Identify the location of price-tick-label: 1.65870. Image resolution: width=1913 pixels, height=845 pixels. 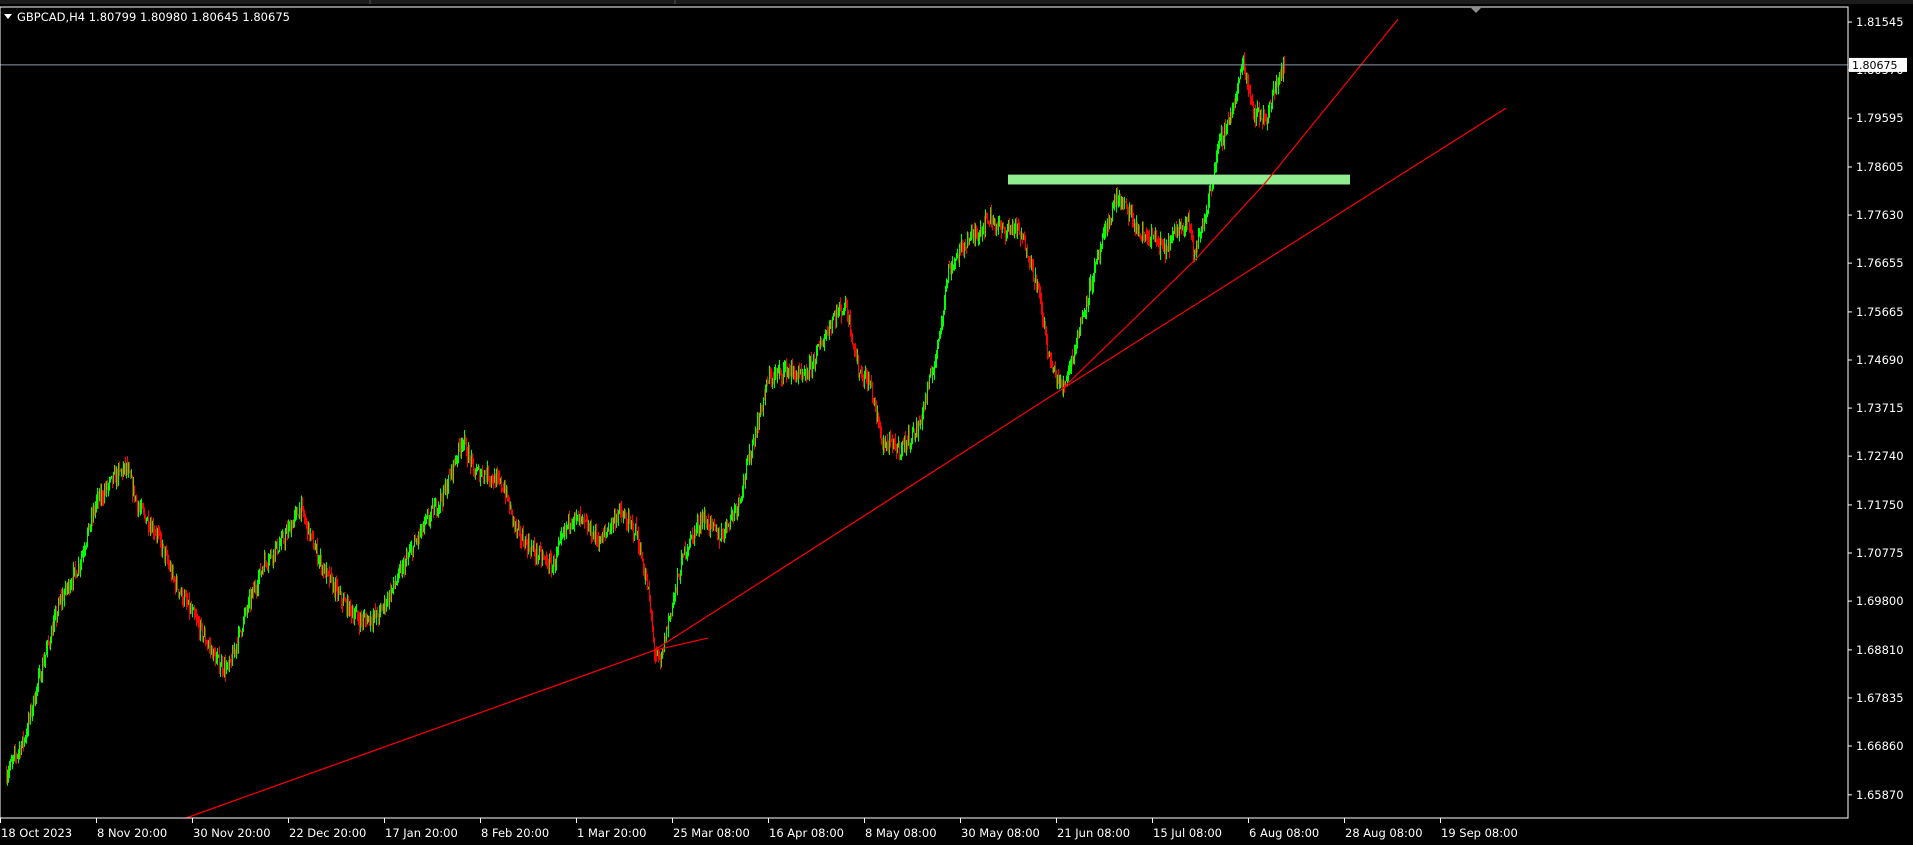
(1880, 795).